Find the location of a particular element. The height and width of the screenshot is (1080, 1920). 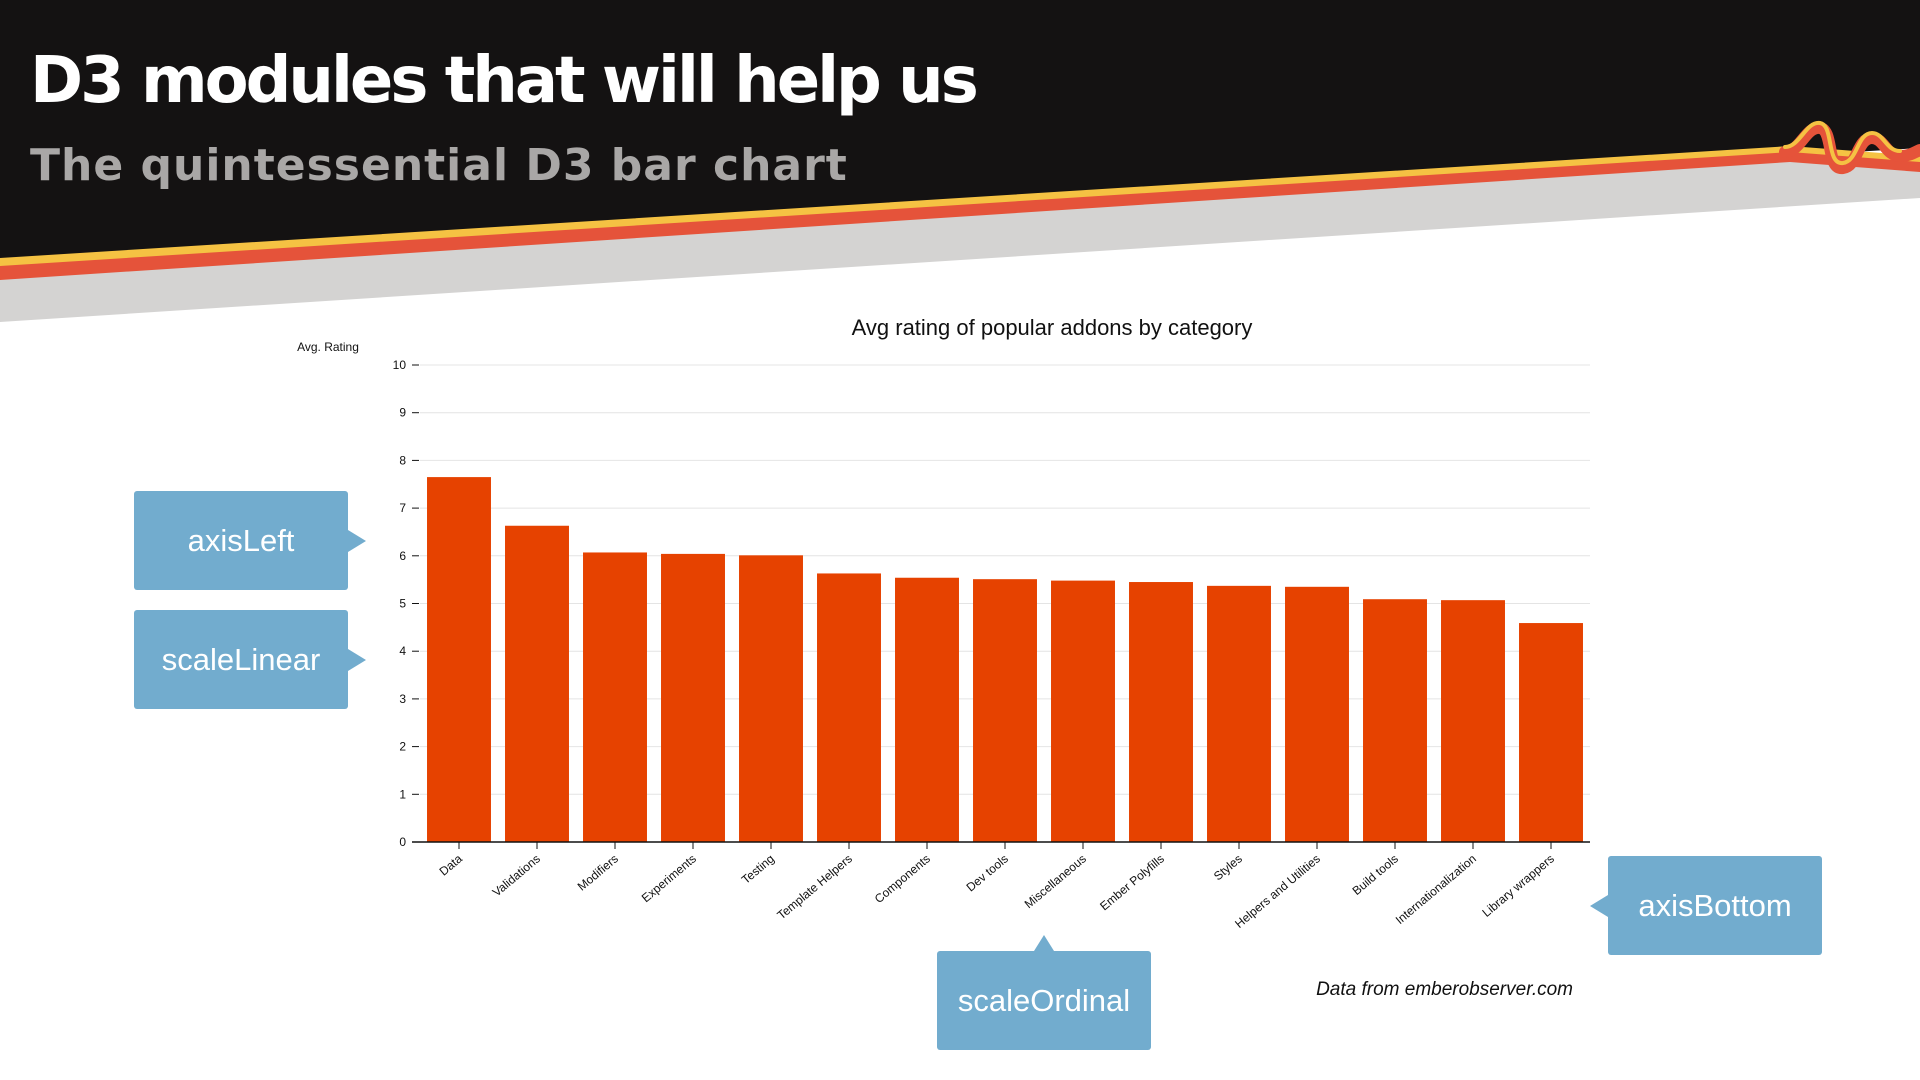

bar-experiments is located at coordinates (693, 697).